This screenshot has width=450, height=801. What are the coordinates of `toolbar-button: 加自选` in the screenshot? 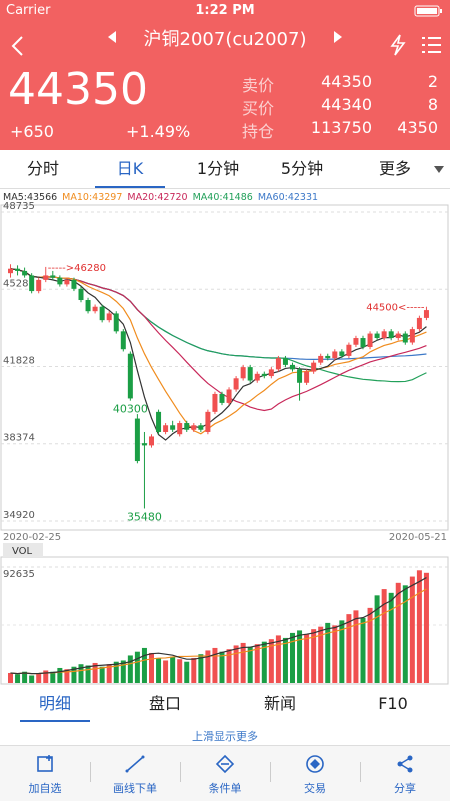 It's located at (45, 773).